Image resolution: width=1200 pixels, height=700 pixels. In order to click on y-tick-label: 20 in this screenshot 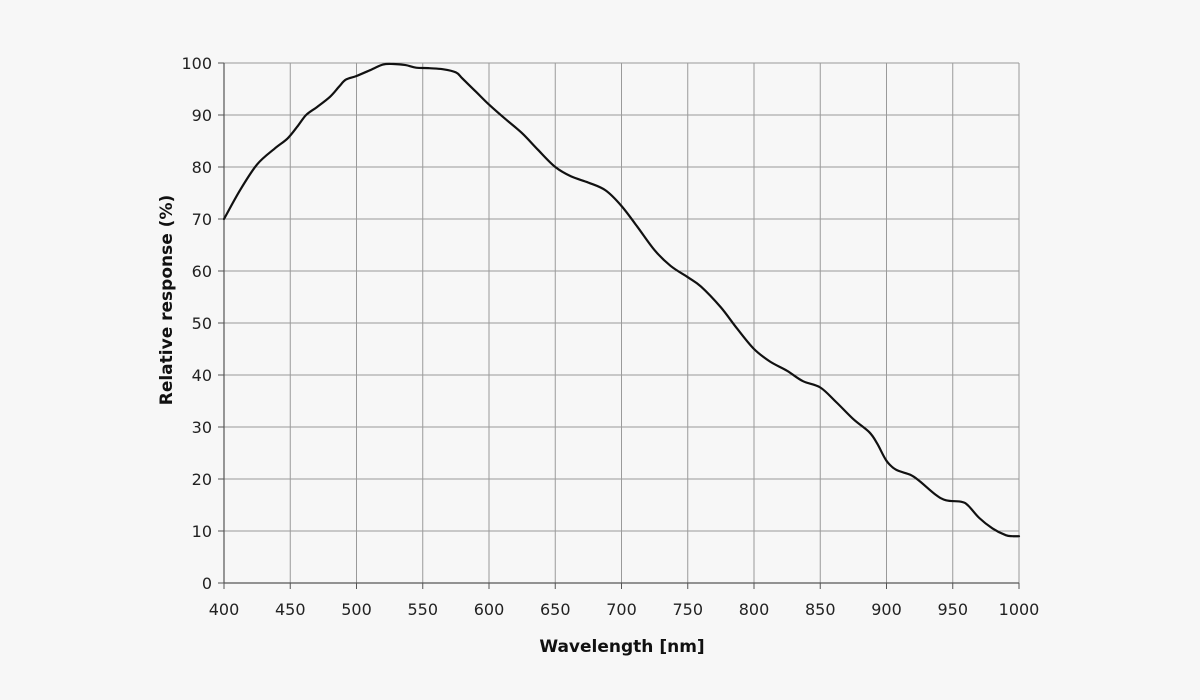, I will do `click(202, 479)`.